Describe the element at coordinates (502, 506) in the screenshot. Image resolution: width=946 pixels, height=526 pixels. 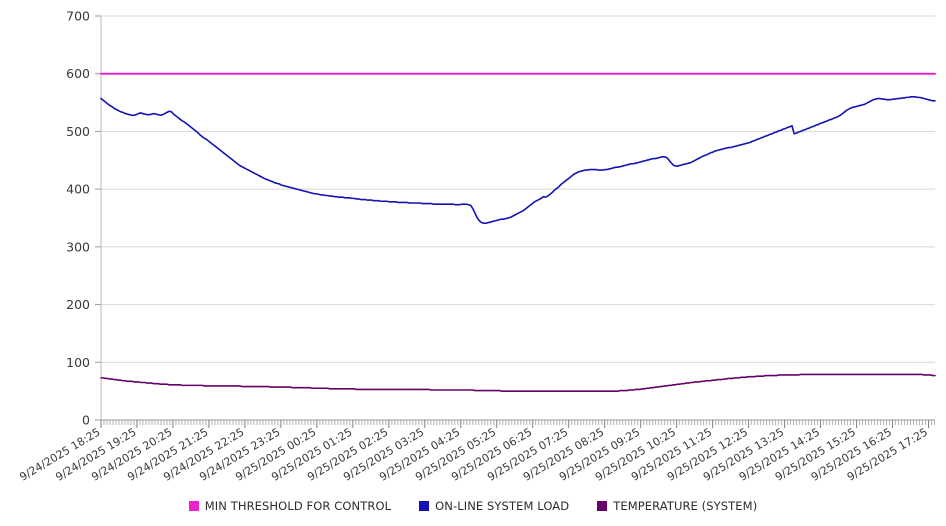
I see `legend-label: ON-LINE SYSTEM LOAD` at that location.